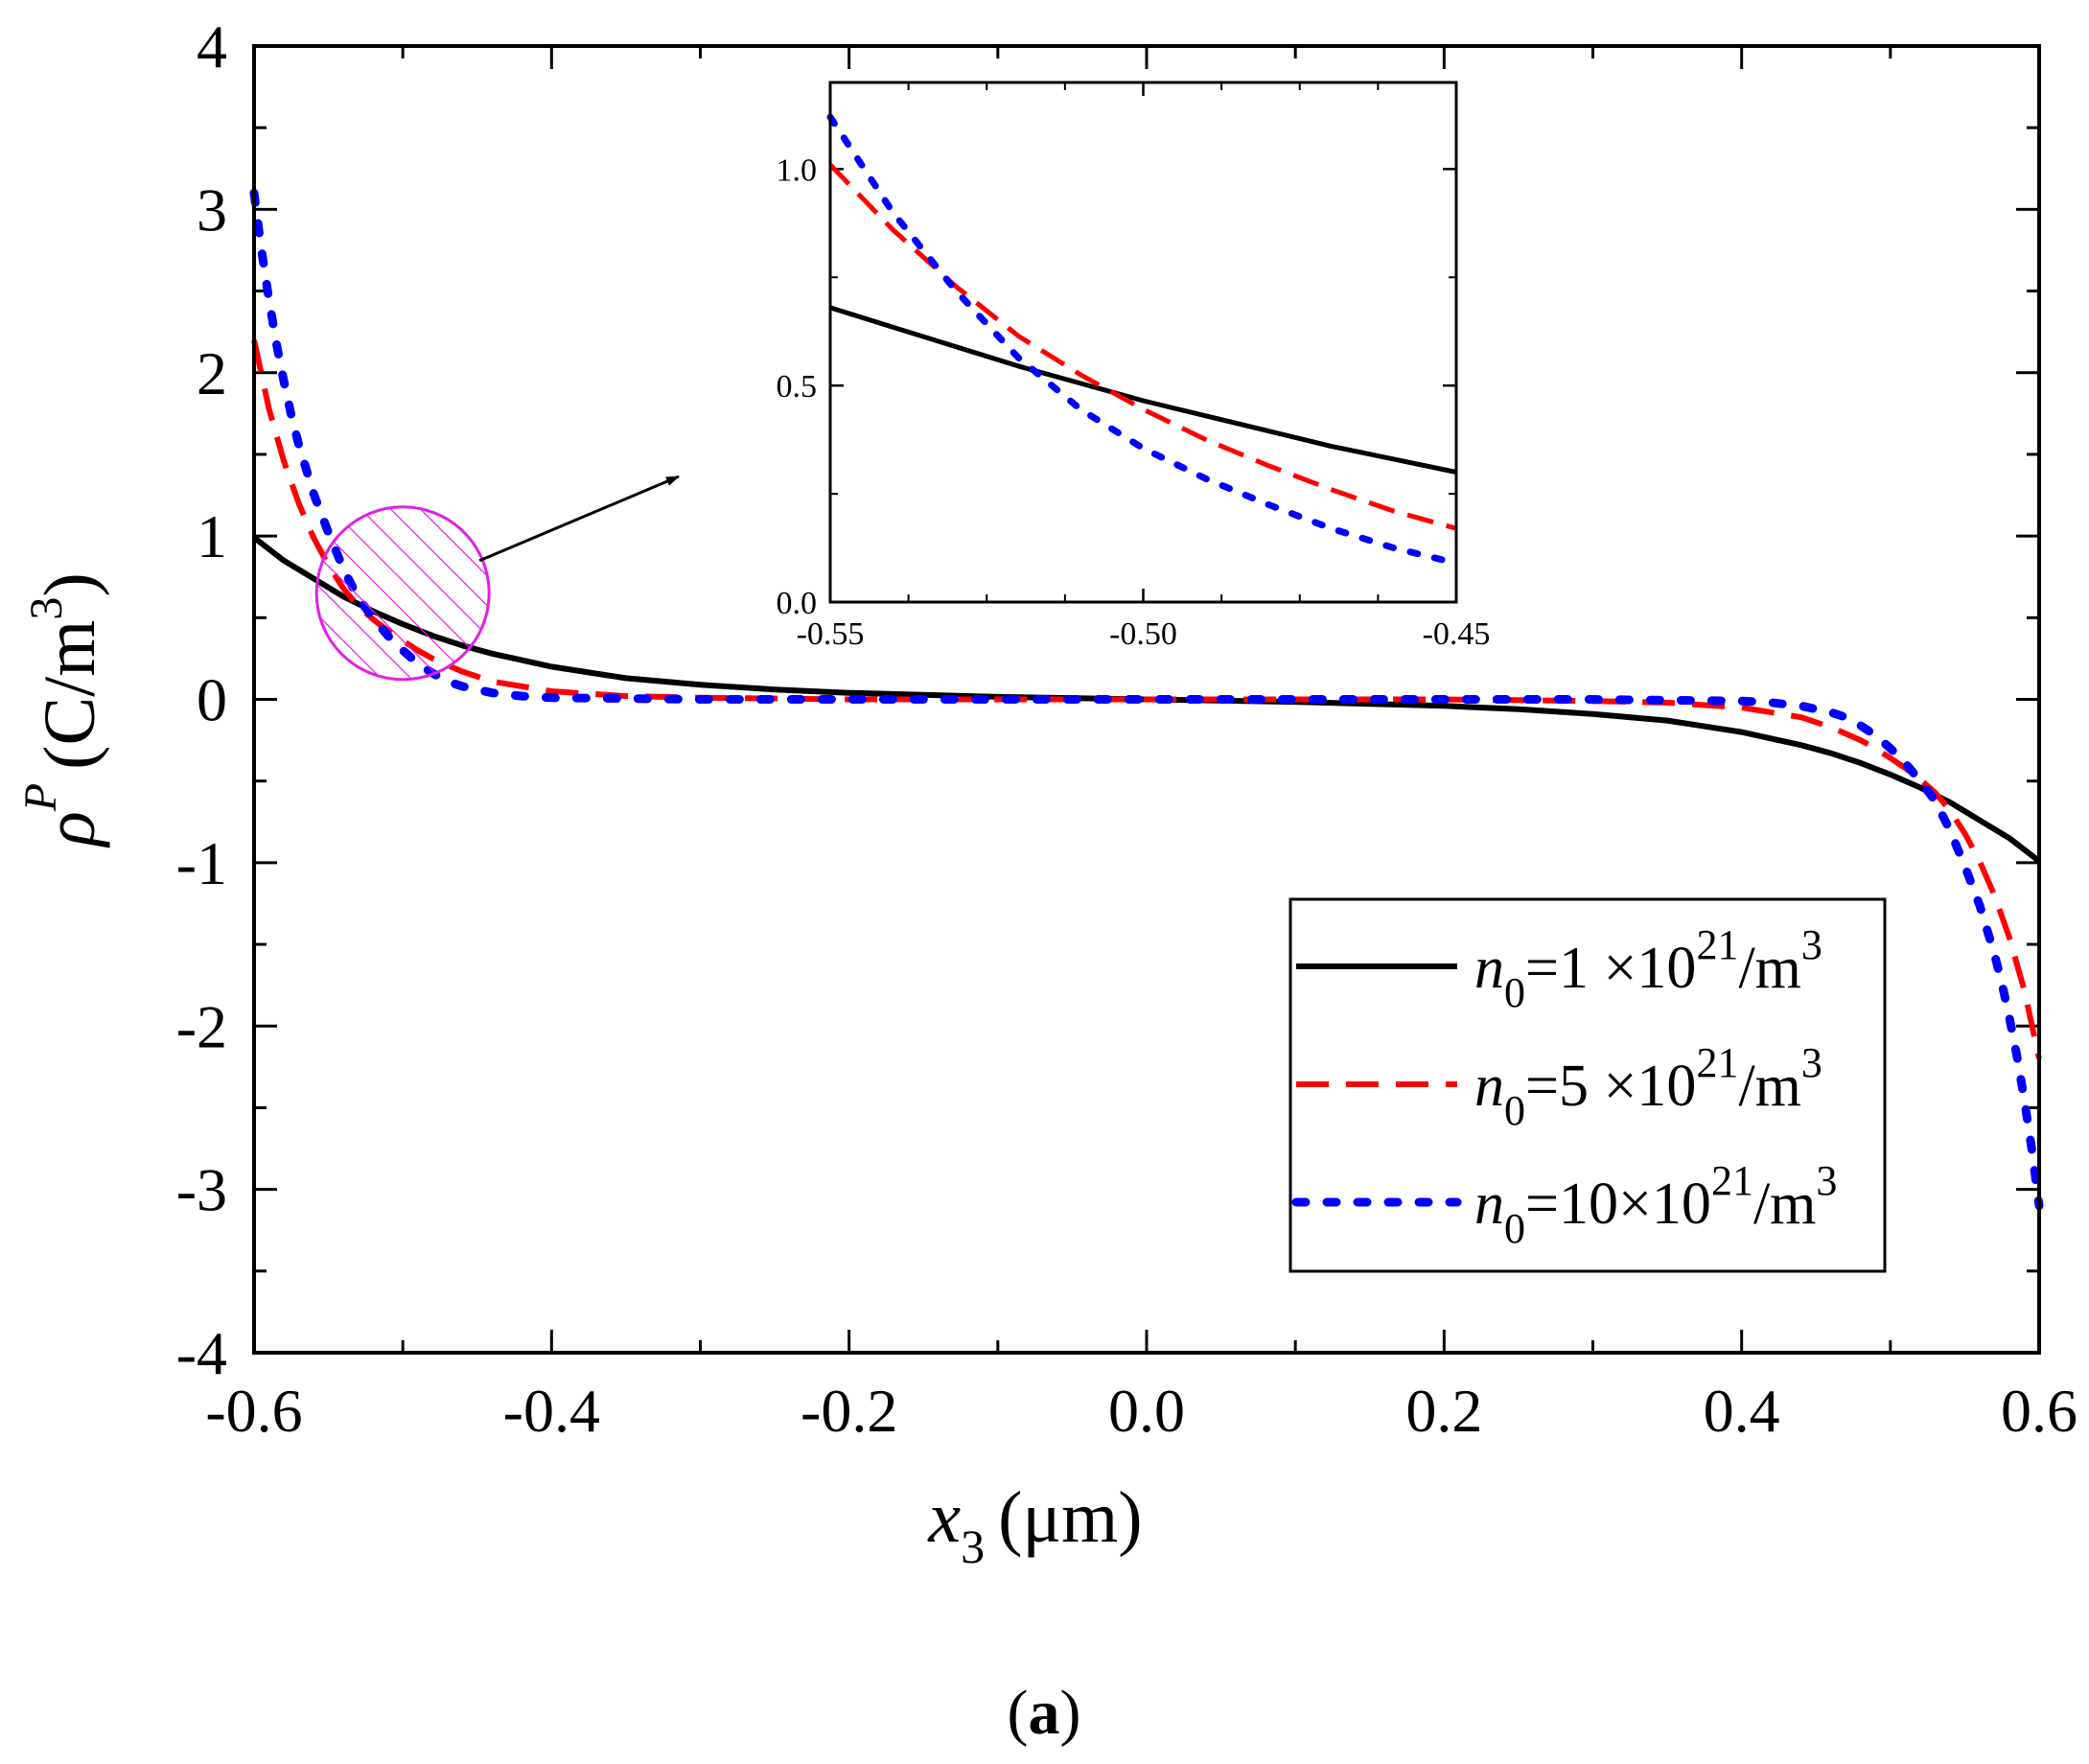 Image resolution: width=2089 pixels, height=1764 pixels. What do you see at coordinates (254, 1411) in the screenshot?
I see `x-tick-label: -0.6` at bounding box center [254, 1411].